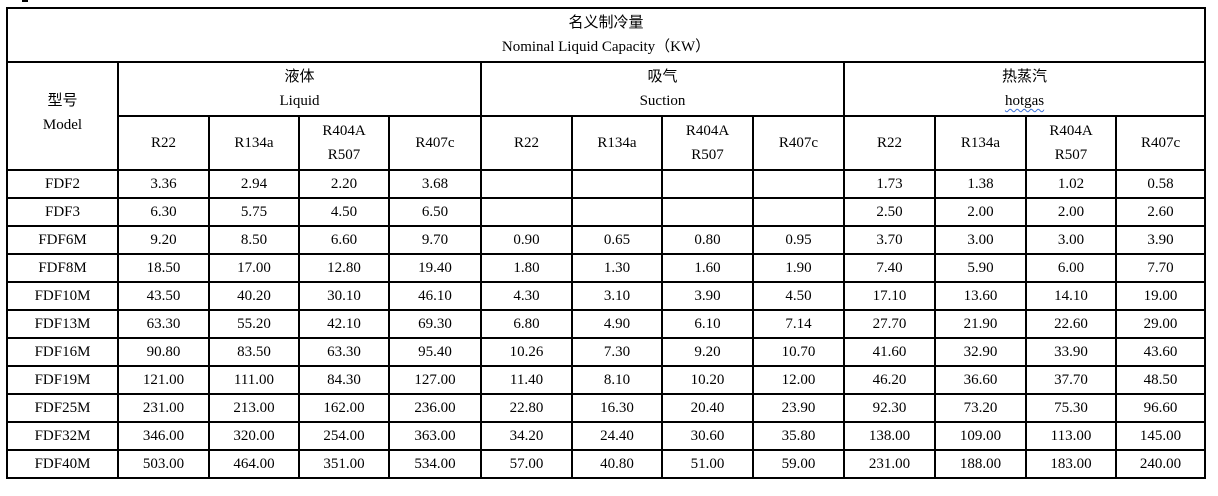 Image resolution: width=1218 pixels, height=496 pixels. What do you see at coordinates (435, 324) in the screenshot?
I see `value-cell: 69.30` at bounding box center [435, 324].